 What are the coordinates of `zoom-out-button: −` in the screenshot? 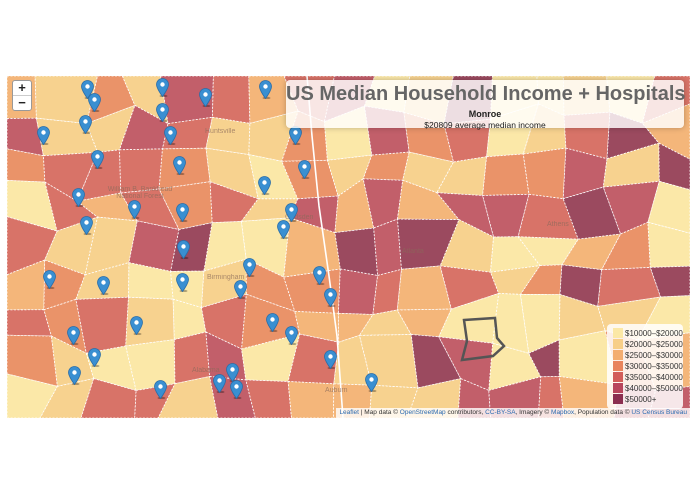 It's located at (22, 102).